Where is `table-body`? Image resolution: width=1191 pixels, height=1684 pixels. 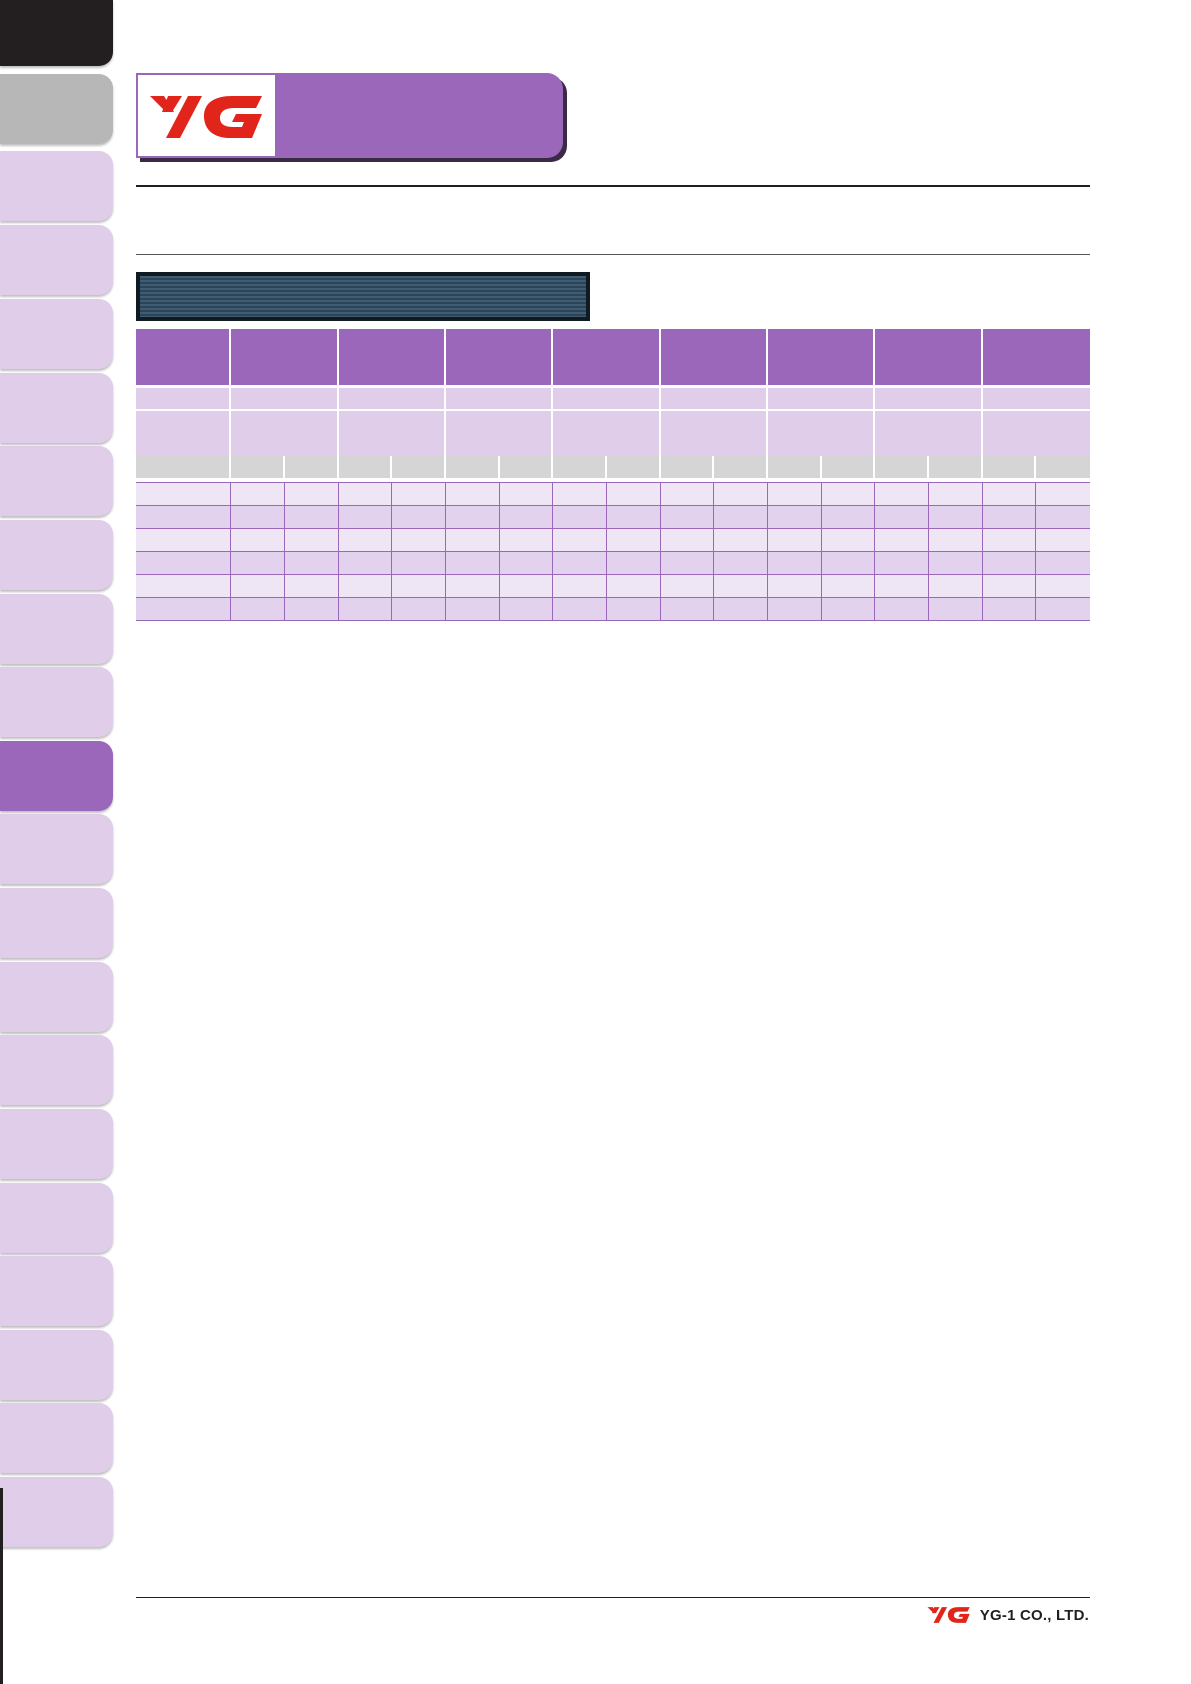 table-body is located at coordinates (613, 551).